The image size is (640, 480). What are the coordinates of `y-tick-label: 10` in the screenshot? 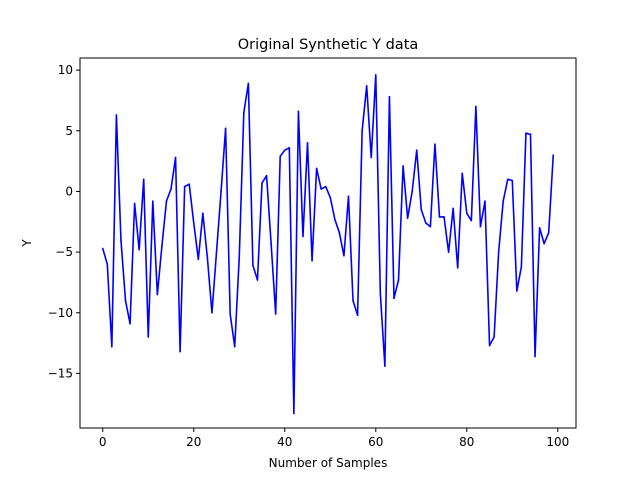 It's located at (65, 70).